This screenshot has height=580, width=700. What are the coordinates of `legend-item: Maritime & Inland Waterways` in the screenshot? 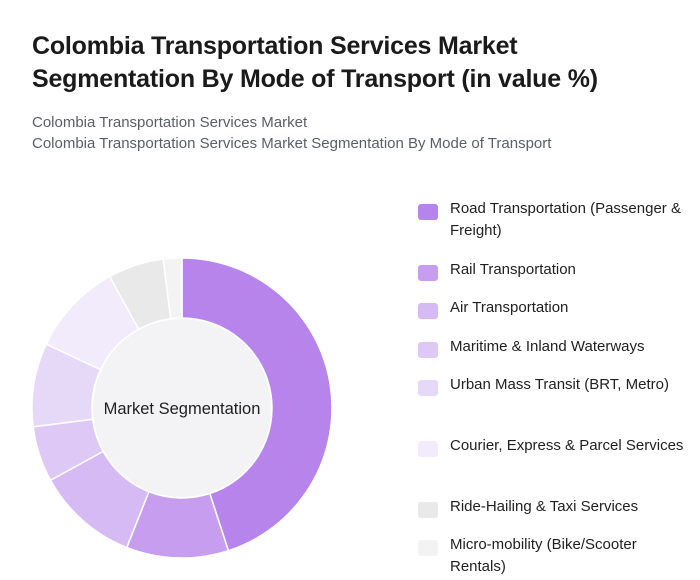 It's located at (553, 347).